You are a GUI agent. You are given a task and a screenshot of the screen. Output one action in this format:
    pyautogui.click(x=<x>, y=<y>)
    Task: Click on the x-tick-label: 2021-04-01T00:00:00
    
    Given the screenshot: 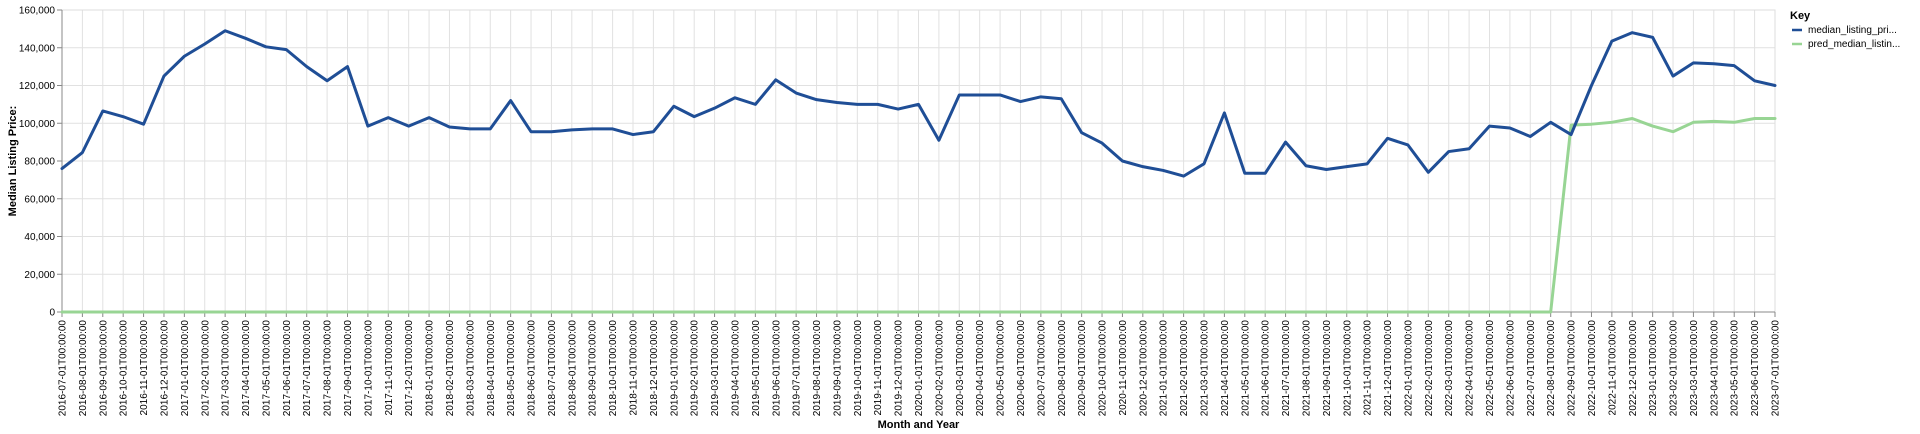 What is the action you would take?
    pyautogui.click(x=1225, y=368)
    